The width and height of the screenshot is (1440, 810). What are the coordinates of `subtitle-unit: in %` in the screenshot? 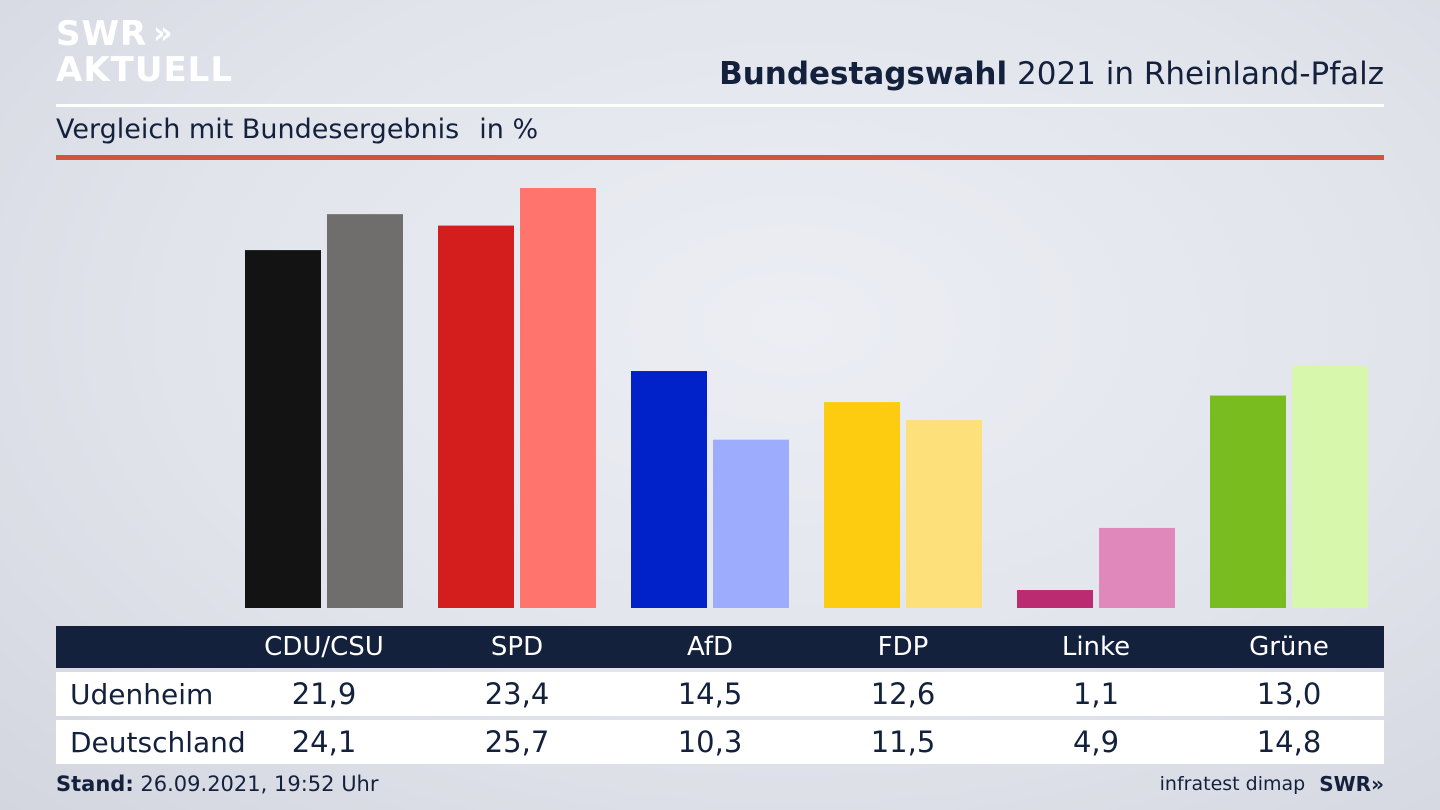 It's located at (509, 129).